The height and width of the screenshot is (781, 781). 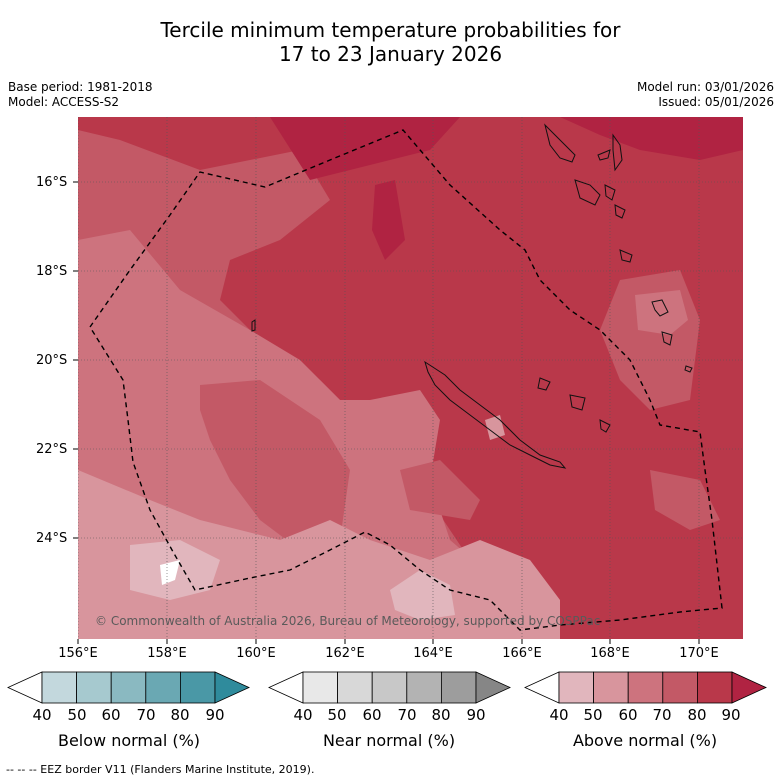 I want to click on near-tick-50: 50, so click(x=337, y=715).